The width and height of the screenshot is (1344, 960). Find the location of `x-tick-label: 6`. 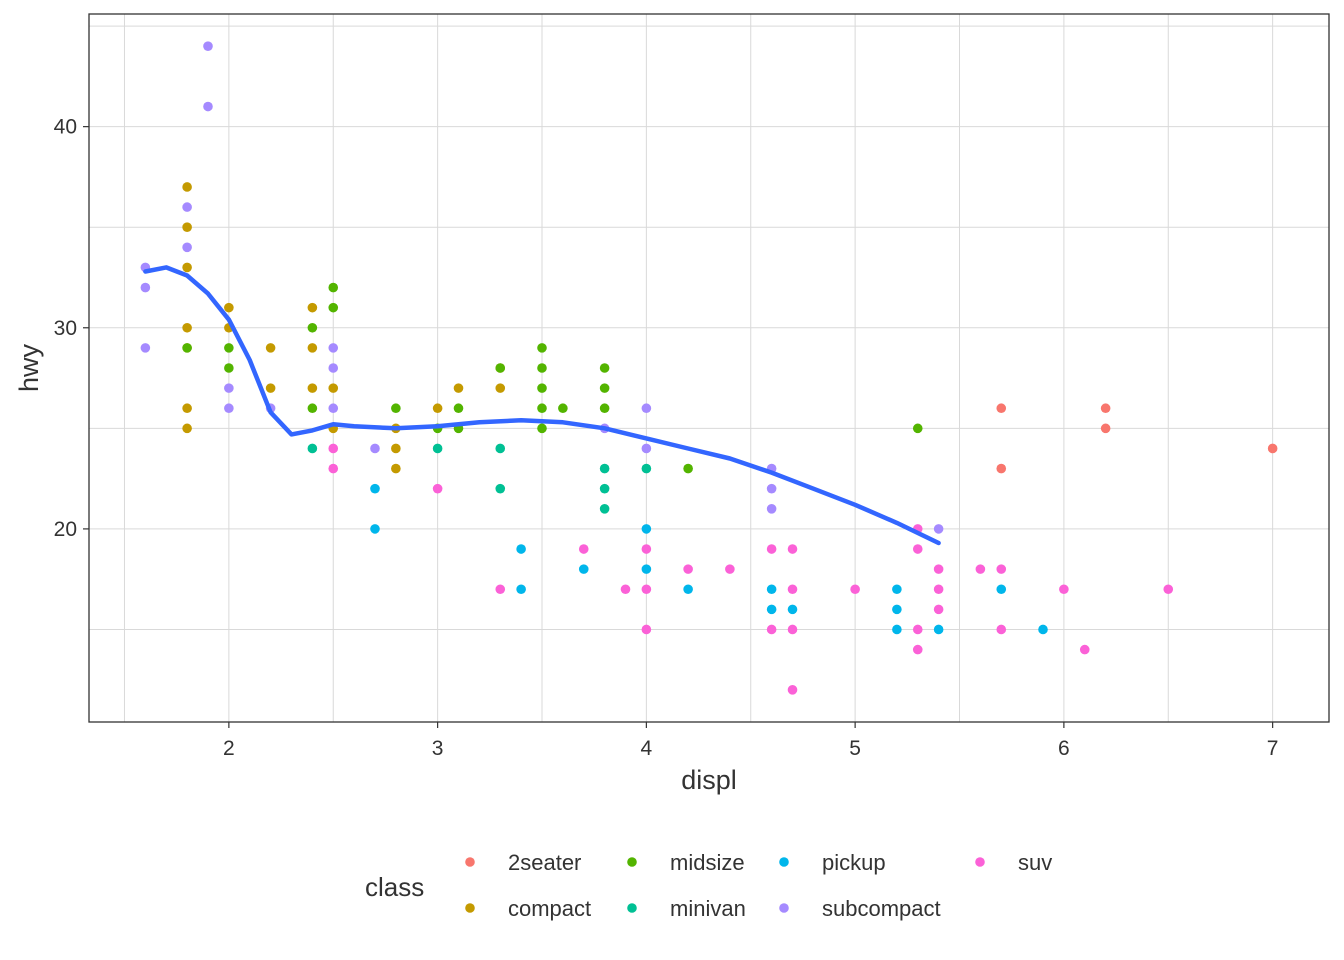

x-tick-label: 6 is located at coordinates (1064, 748).